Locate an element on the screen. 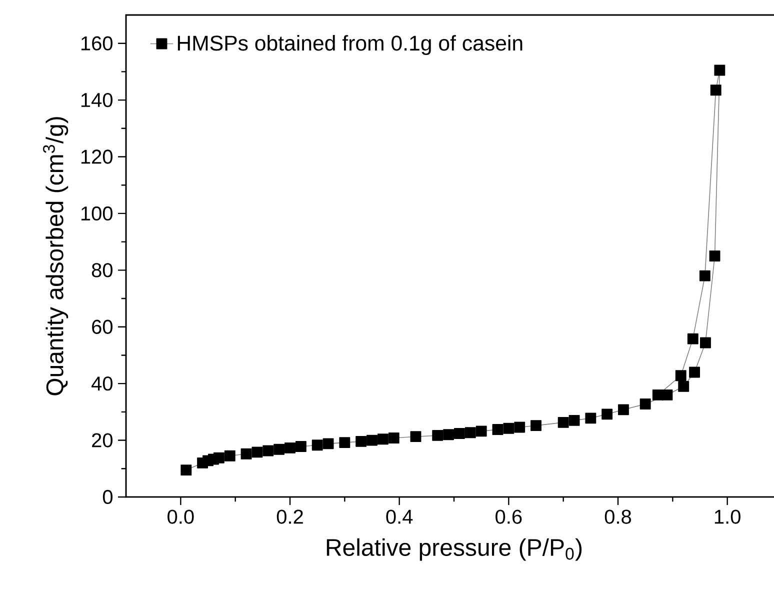 The image size is (774, 595). y-tick-label: 80 is located at coordinates (102, 270).